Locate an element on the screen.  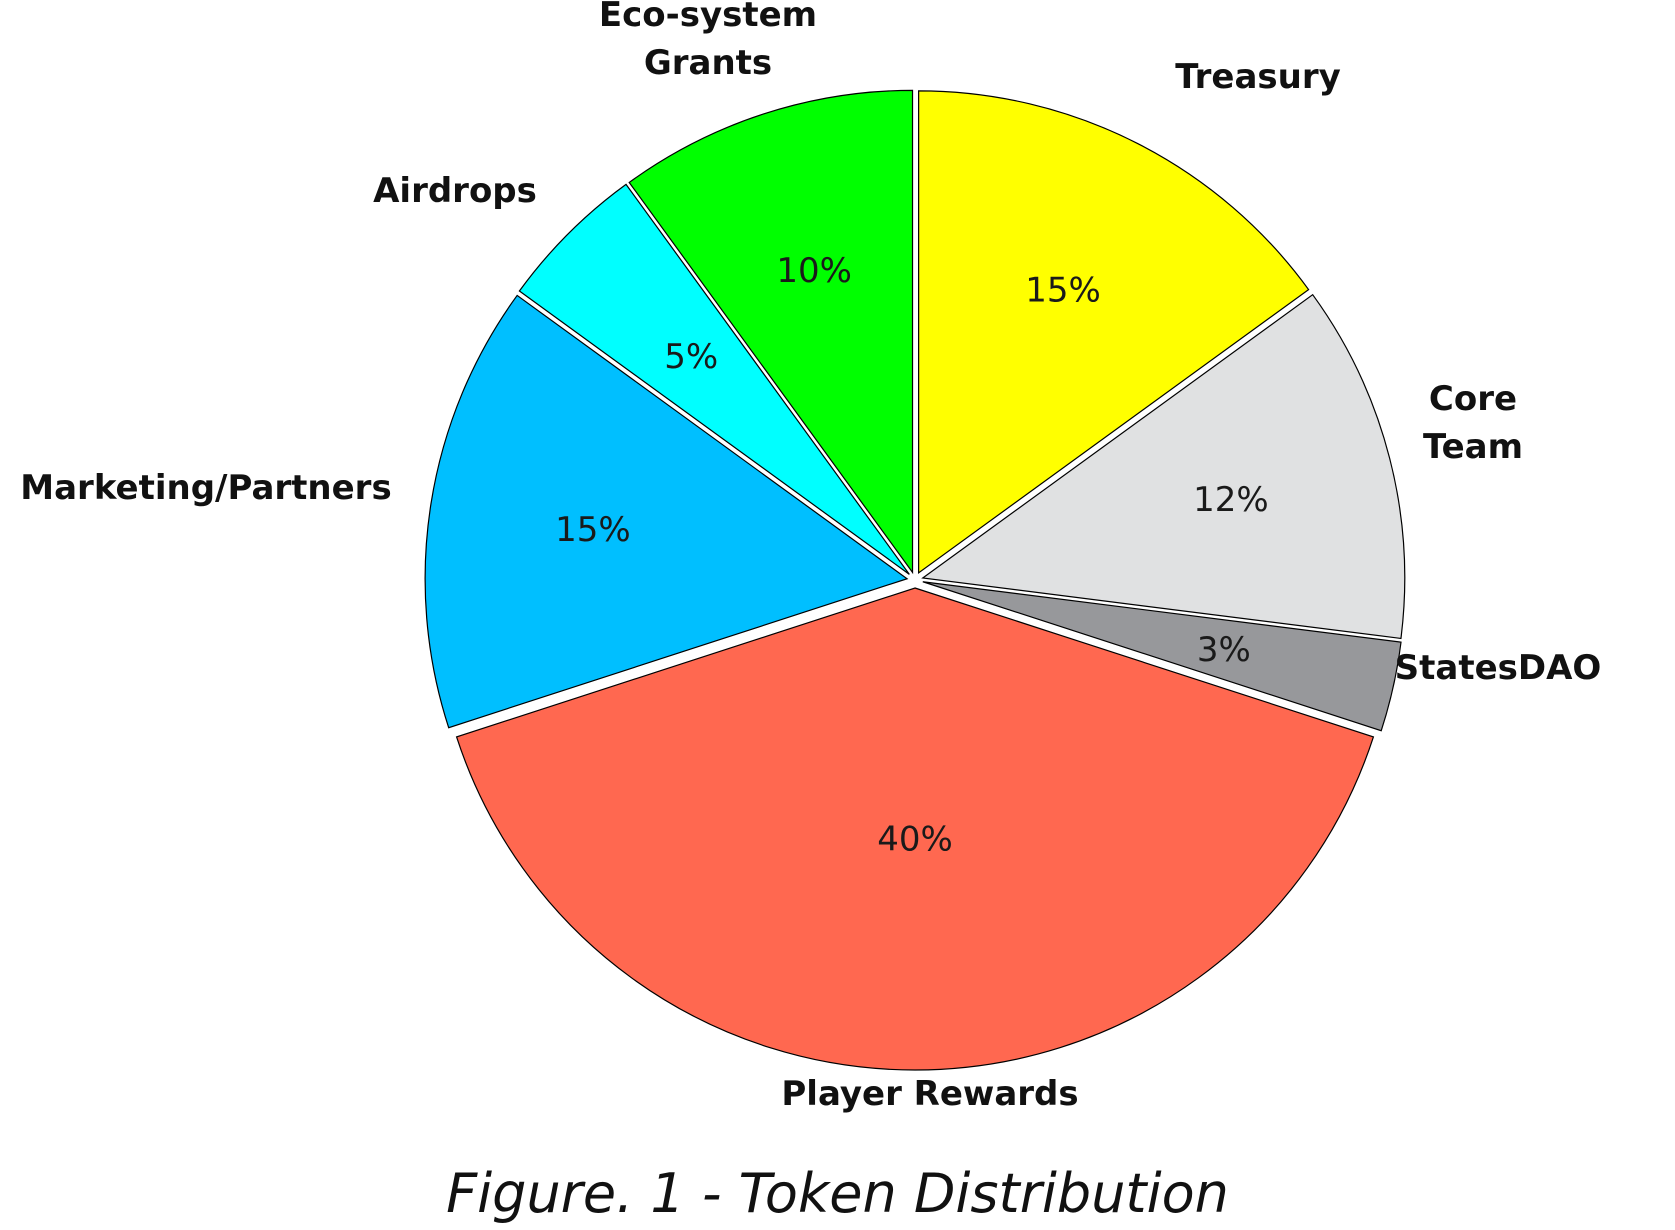
percent-label-statesdao: 3% is located at coordinates (1224, 650).